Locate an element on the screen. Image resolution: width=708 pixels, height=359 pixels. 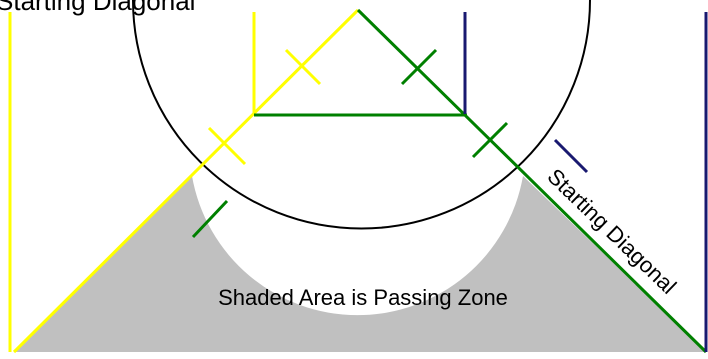
yellow-tick-upper is located at coordinates (303, 67).